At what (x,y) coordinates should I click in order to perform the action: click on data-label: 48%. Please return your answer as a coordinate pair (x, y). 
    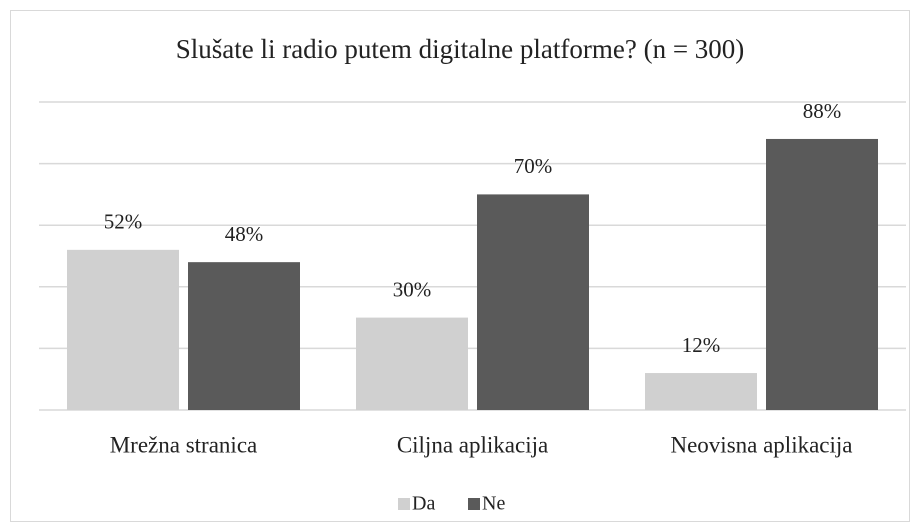
    Looking at the image, I should click on (244, 234).